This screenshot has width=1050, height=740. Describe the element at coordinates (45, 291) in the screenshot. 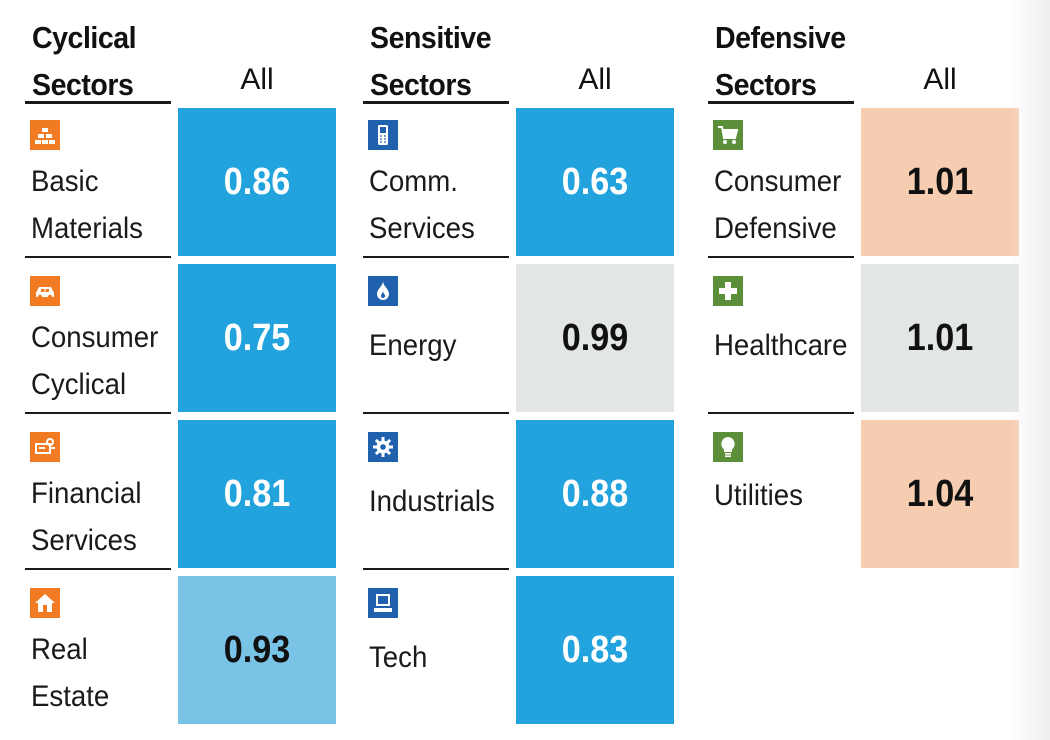

I see `car-icon` at that location.